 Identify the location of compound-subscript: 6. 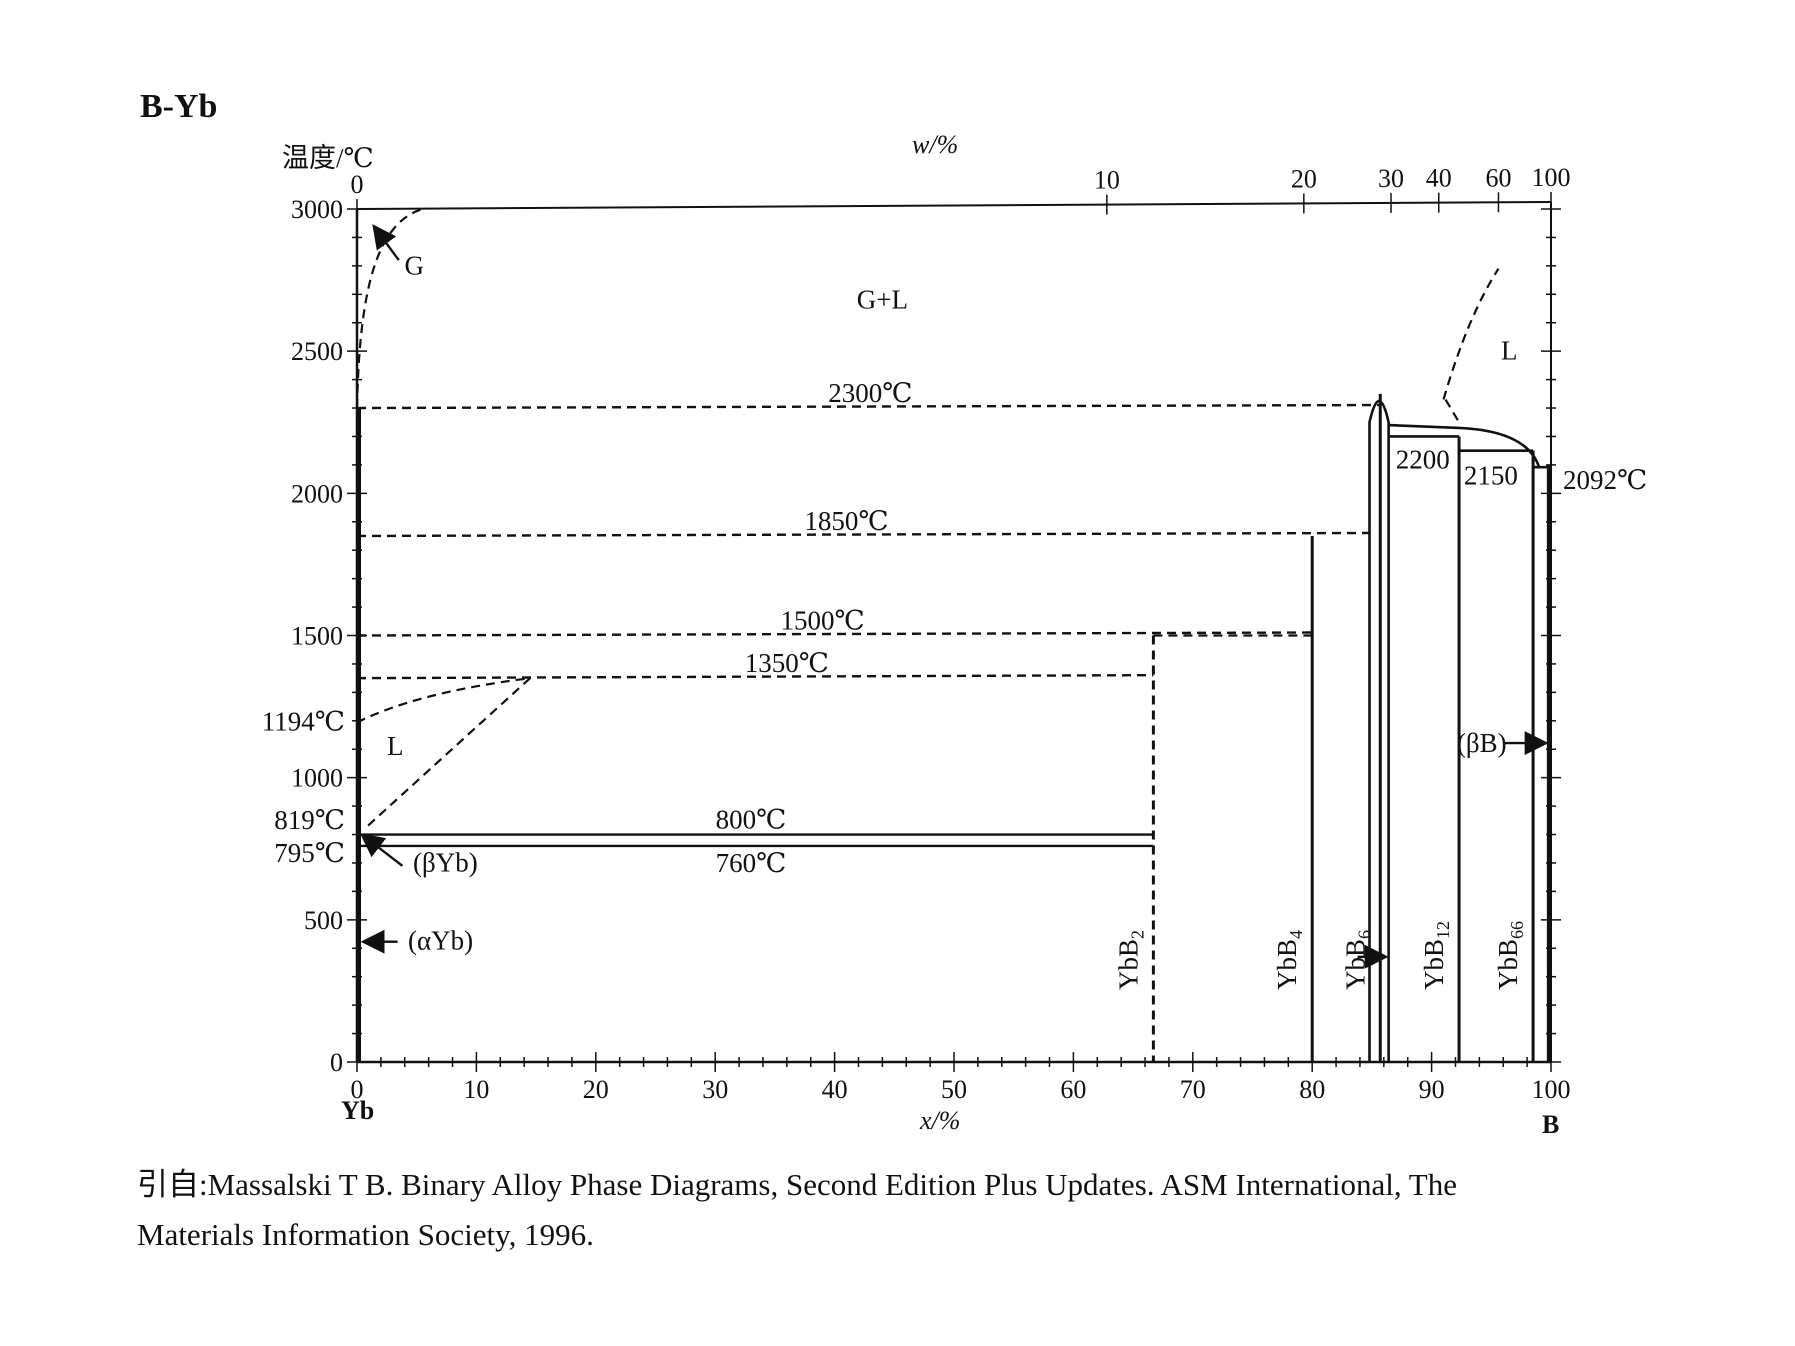
(1364, 934).